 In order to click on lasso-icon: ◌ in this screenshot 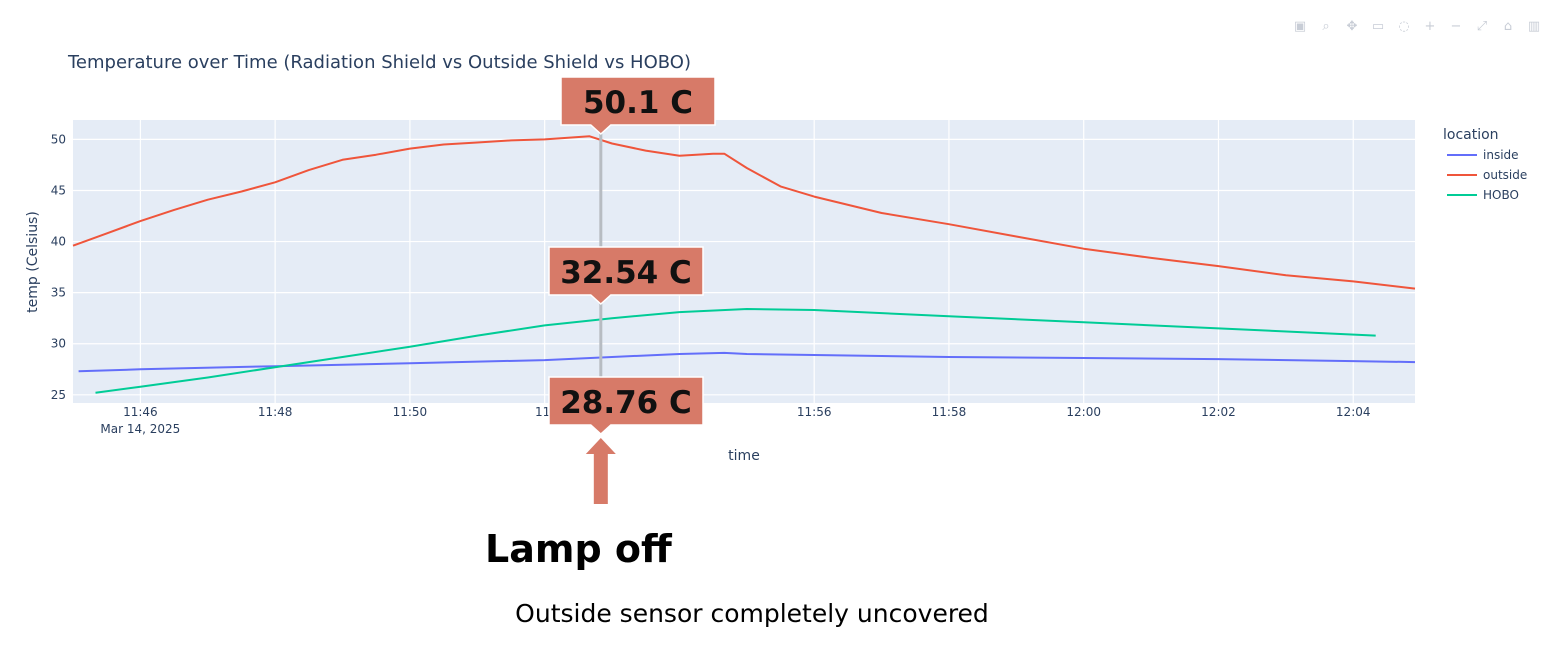, I will do `click(1404, 26)`.